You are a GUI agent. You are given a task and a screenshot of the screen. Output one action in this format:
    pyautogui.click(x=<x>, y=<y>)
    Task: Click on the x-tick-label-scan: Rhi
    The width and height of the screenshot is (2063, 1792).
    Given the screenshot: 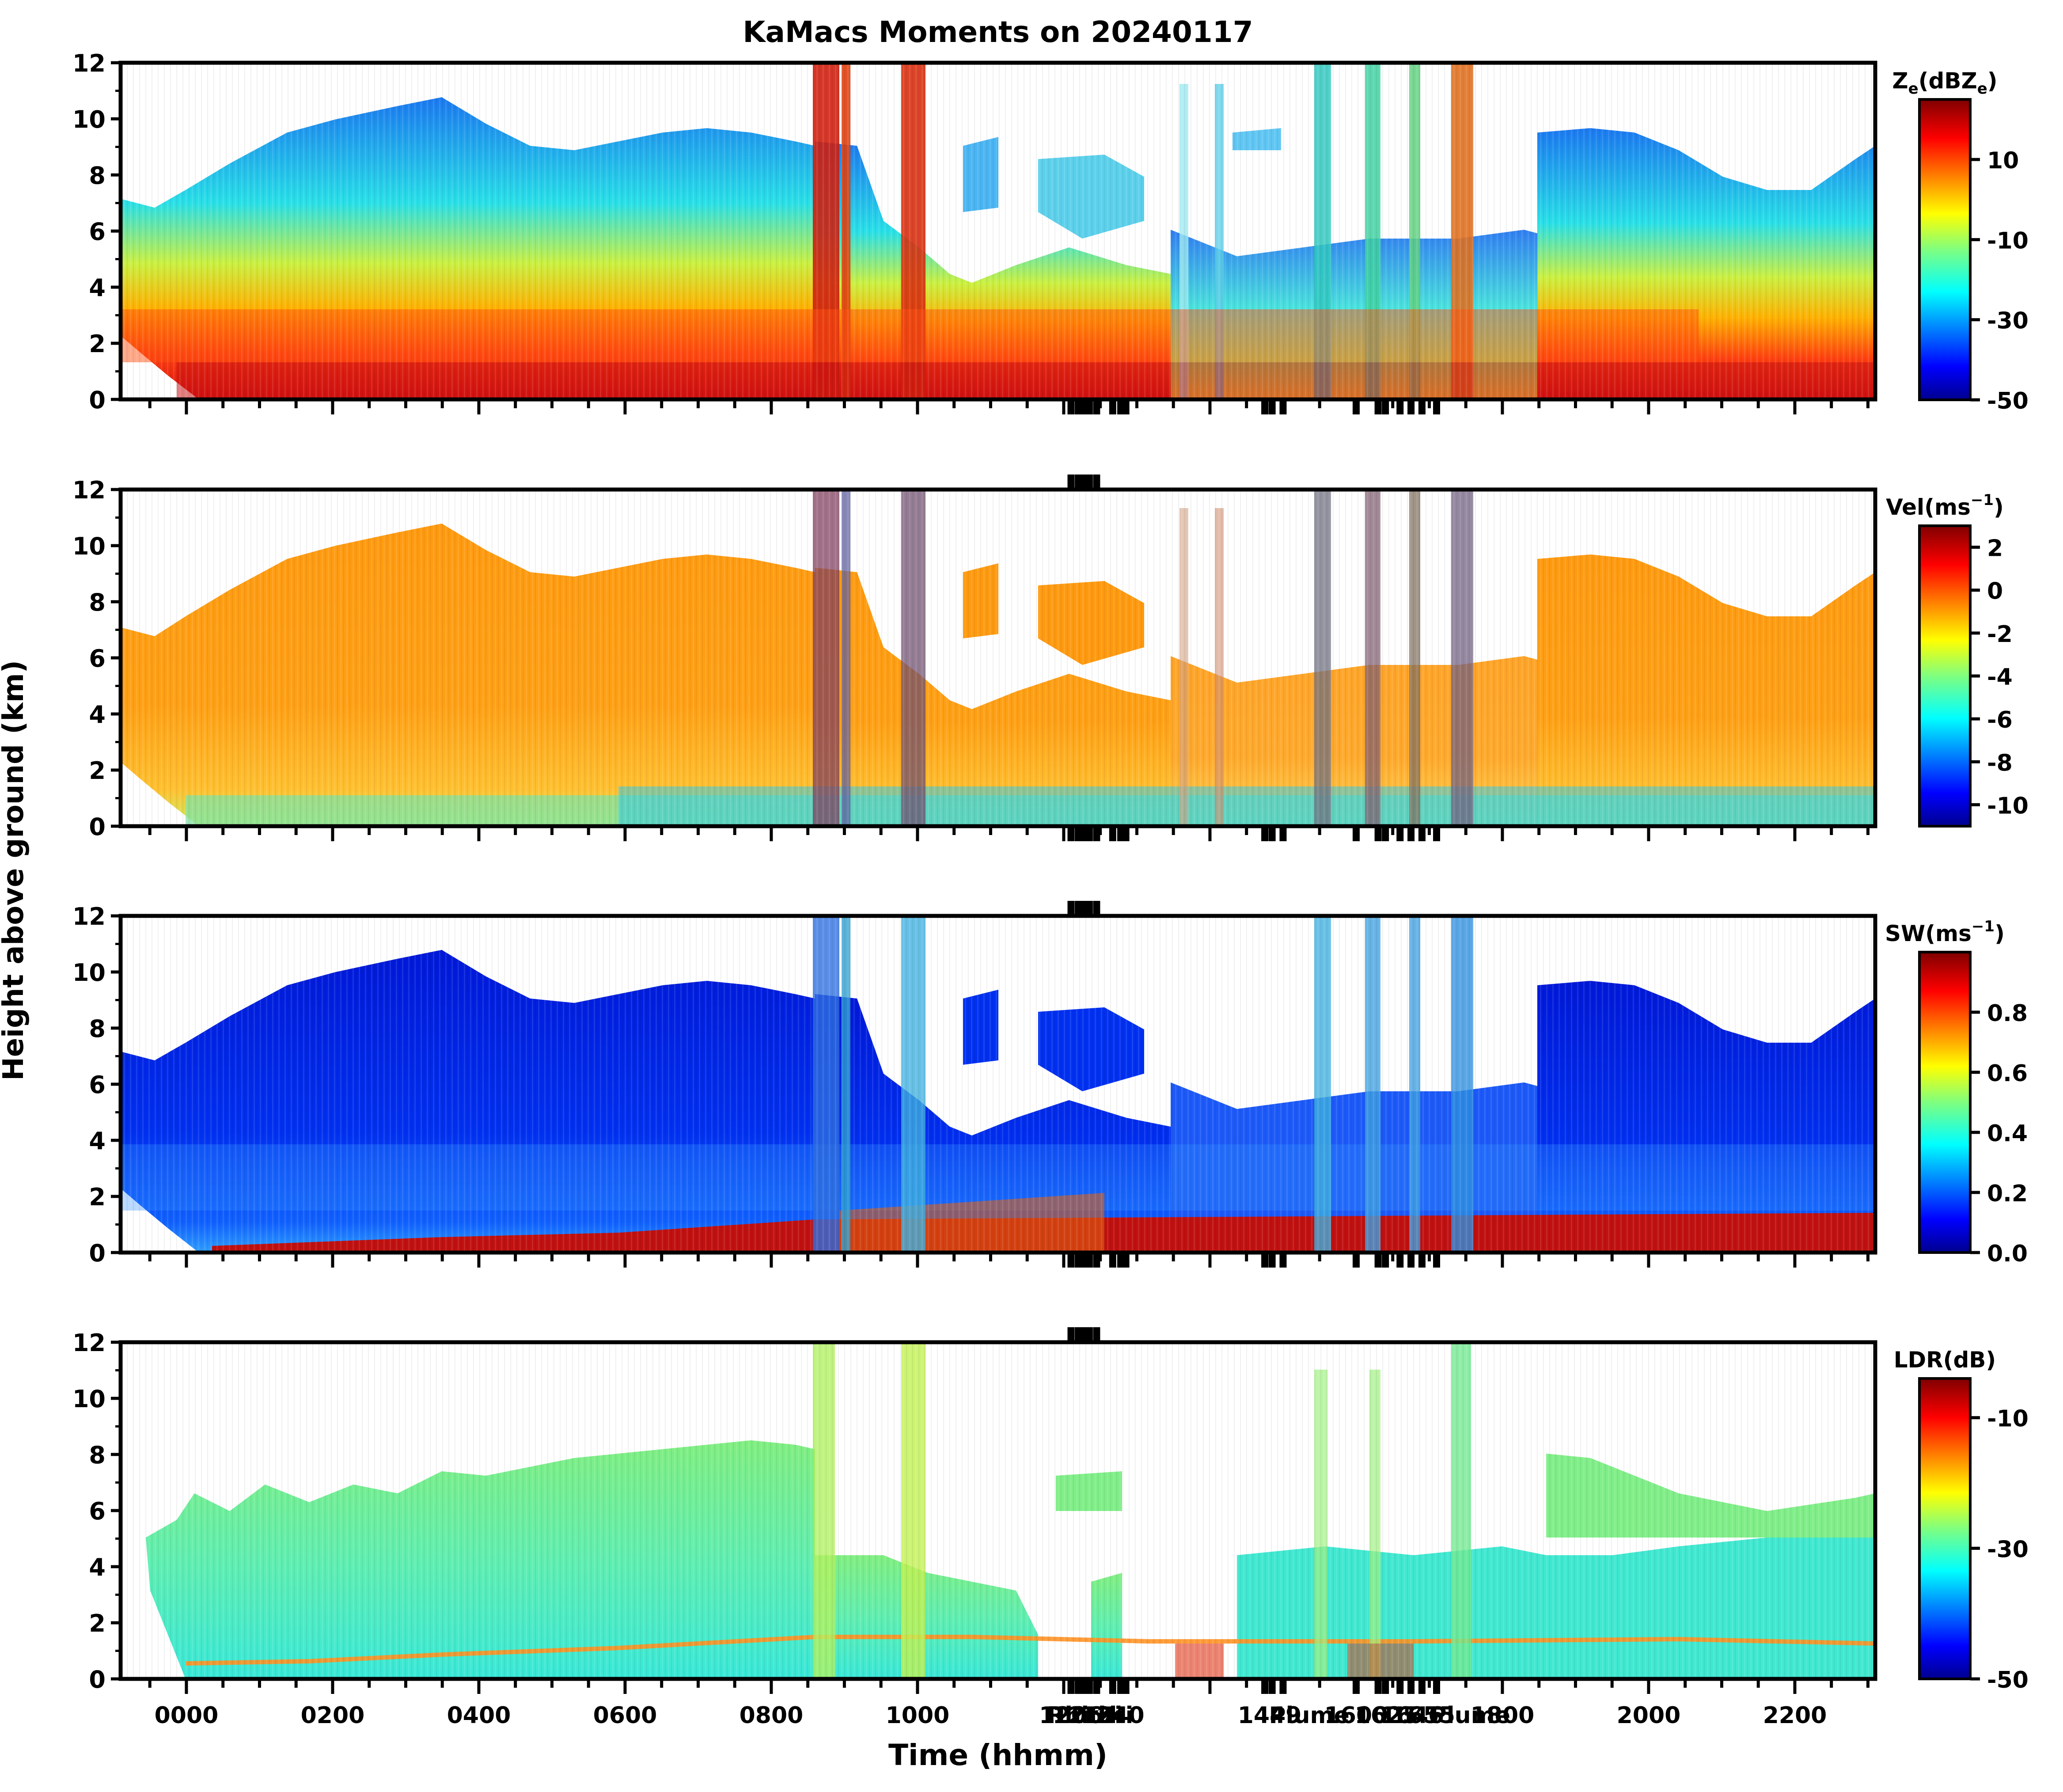 What is the action you would take?
    pyautogui.click(x=1068, y=1715)
    